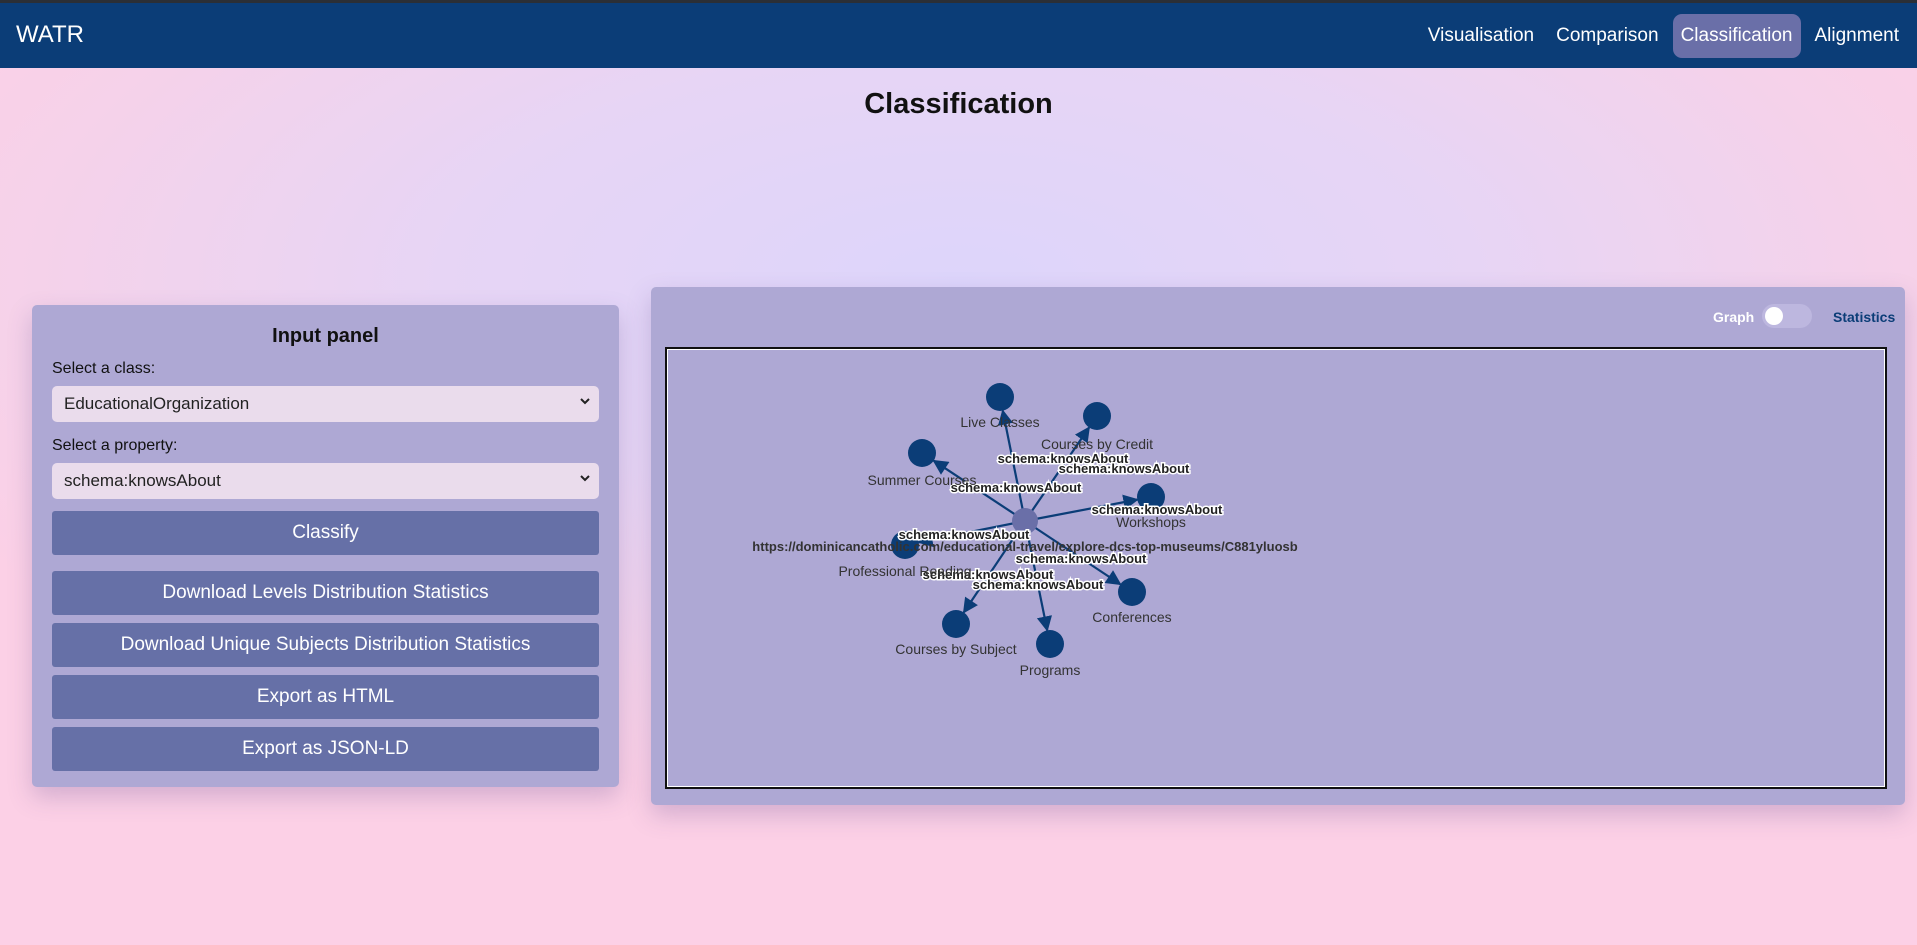 This screenshot has height=945, width=1917. I want to click on graph-statistics-toggle, so click(1787, 316).